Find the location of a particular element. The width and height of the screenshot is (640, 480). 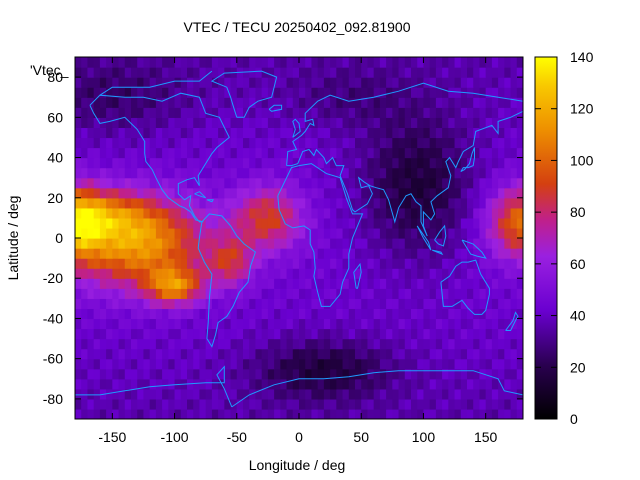

y-tick-label: -60 is located at coordinates (53, 359).